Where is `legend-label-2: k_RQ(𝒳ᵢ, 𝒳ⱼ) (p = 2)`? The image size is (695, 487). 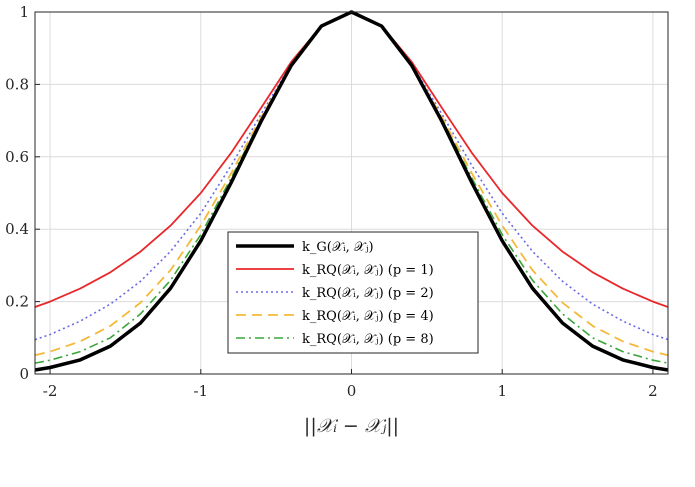
legend-label-2: k_RQ(𝒳ᵢ, 𝒳ⱼ) (p = 2) is located at coordinates (368, 293).